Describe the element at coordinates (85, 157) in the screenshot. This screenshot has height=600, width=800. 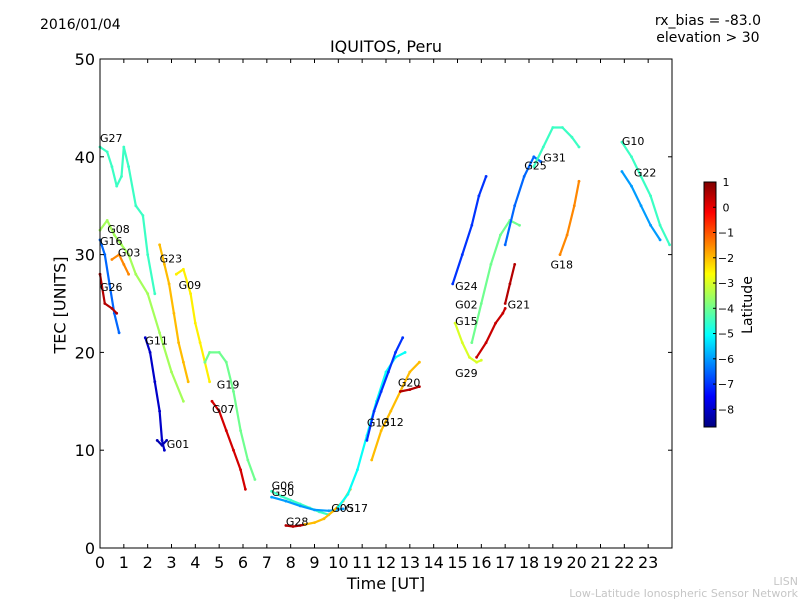
I see `y-tick-label-40: 40` at that location.